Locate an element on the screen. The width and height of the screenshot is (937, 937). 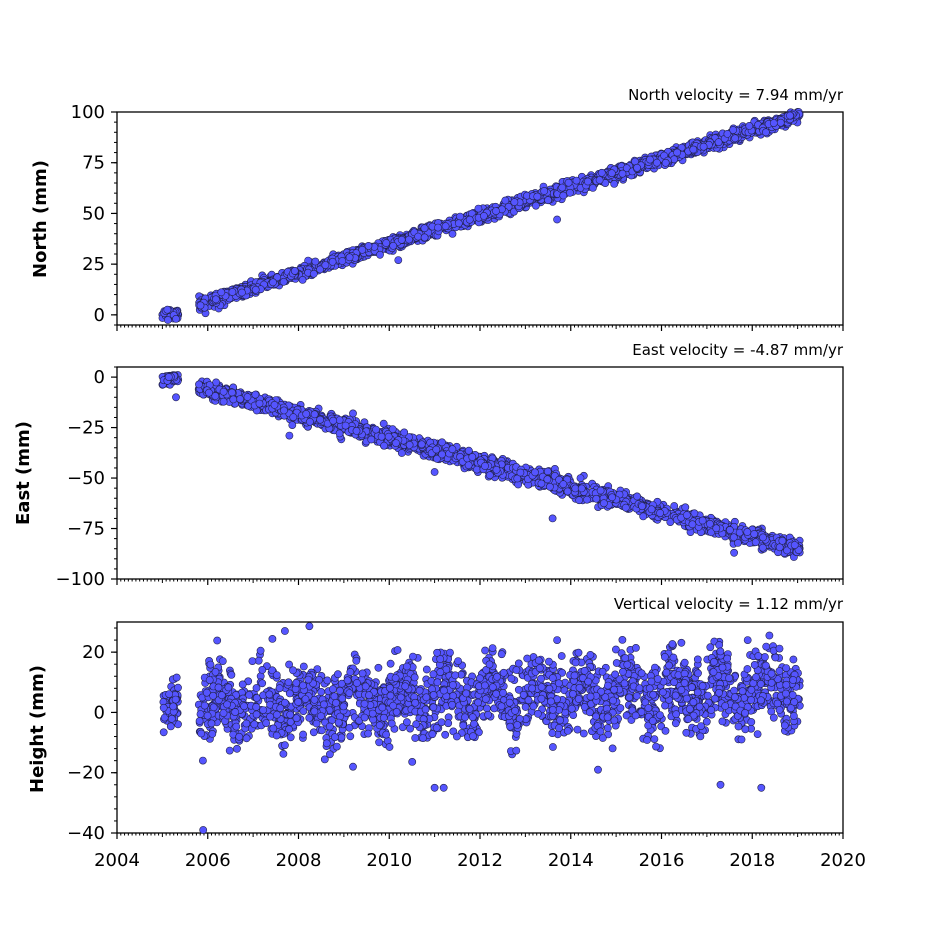
height-y-axis-label: Height (mm) is located at coordinates (37, 729).